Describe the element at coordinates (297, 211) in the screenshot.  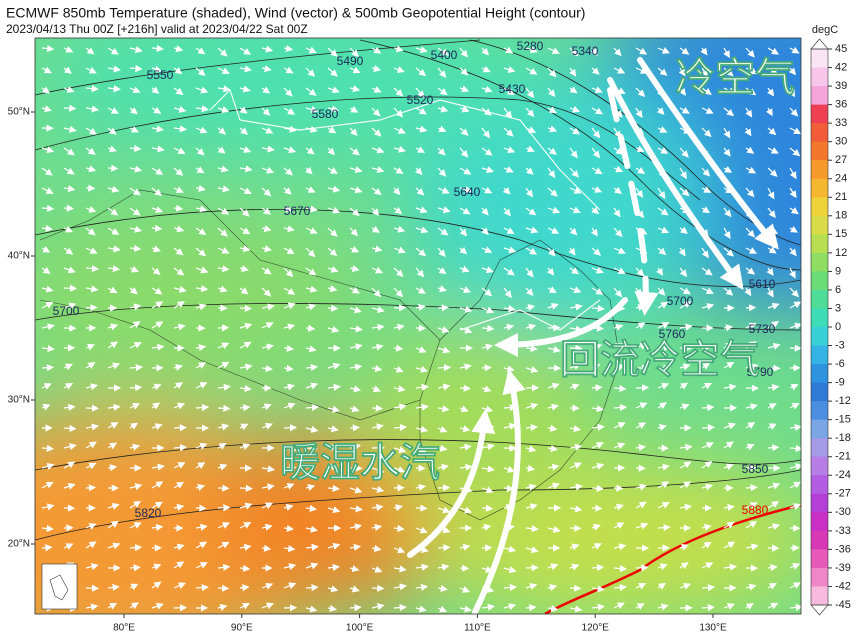
I see `contour-label: 5670` at that location.